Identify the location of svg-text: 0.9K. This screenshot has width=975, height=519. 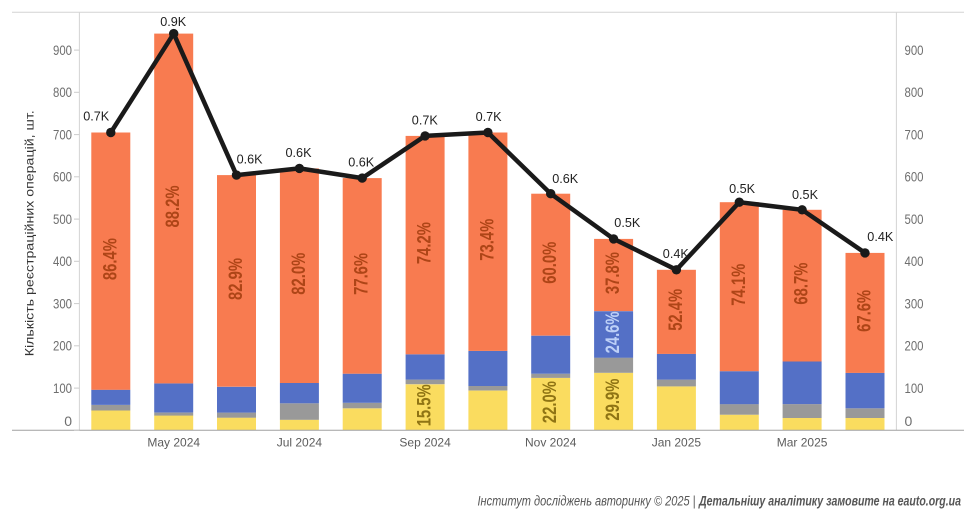
(173, 21).